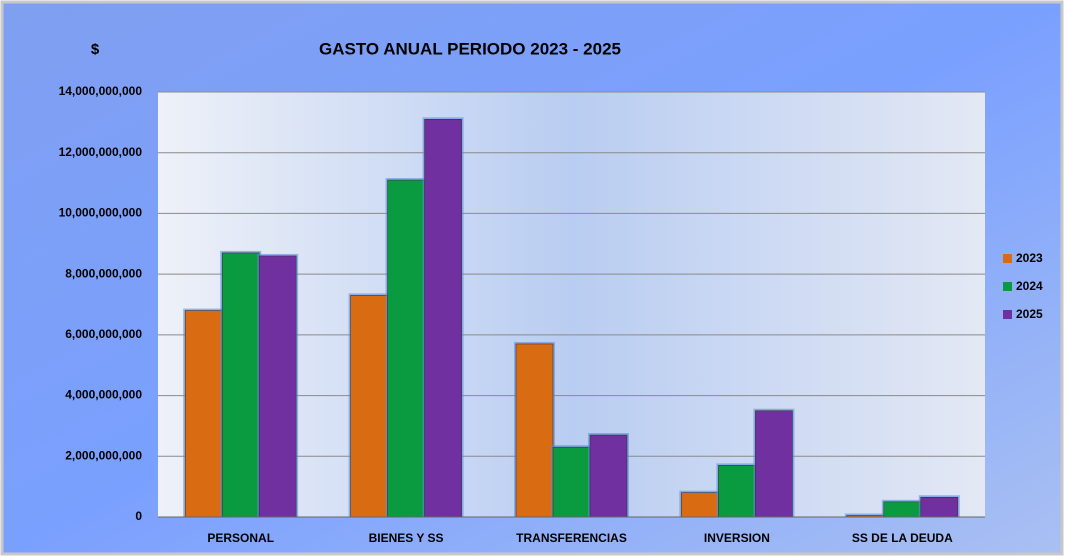 The image size is (1066, 557). I want to click on x-tick-label: SS DE LA DEUDA, so click(902, 538).